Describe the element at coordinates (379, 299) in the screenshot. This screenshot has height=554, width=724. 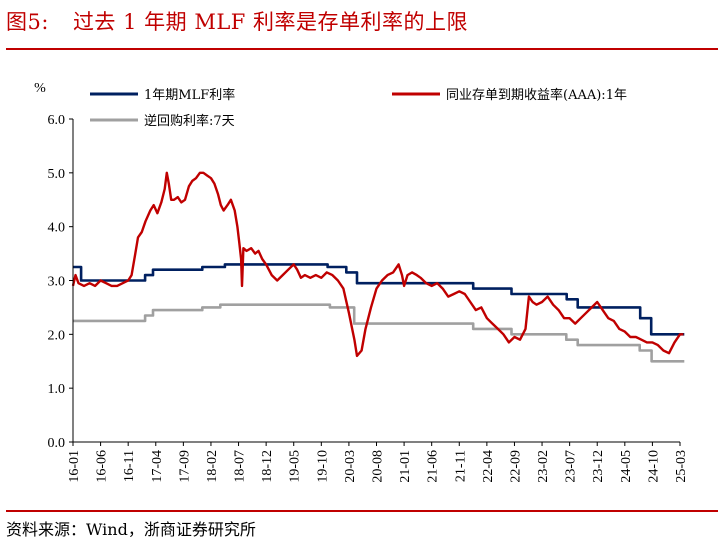
I see `mlf-rate-line` at that location.